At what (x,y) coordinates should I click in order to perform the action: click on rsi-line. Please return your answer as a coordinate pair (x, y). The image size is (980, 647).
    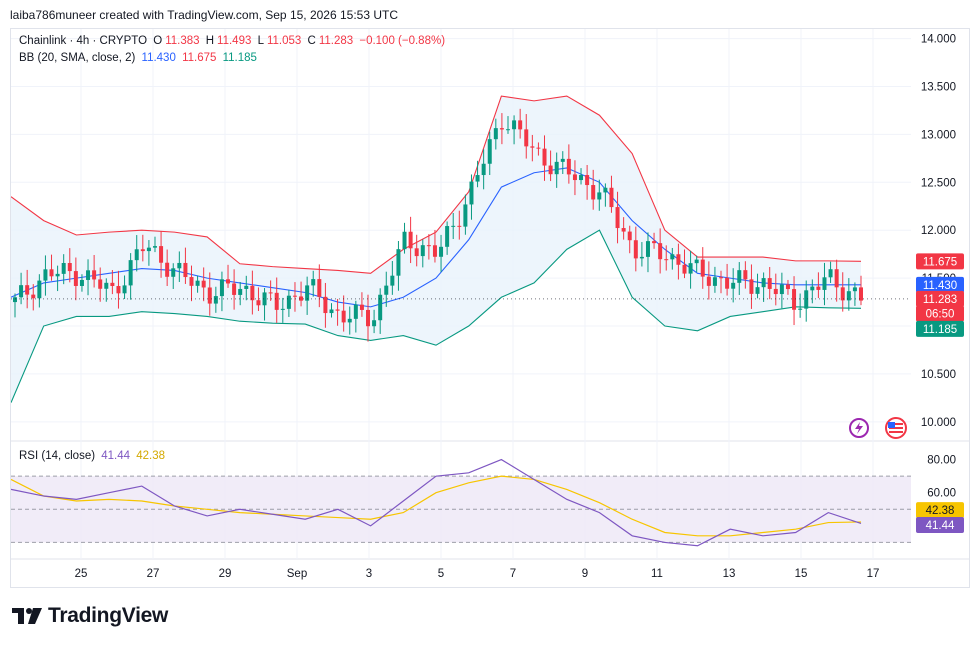
    Looking at the image, I should click on (436, 502).